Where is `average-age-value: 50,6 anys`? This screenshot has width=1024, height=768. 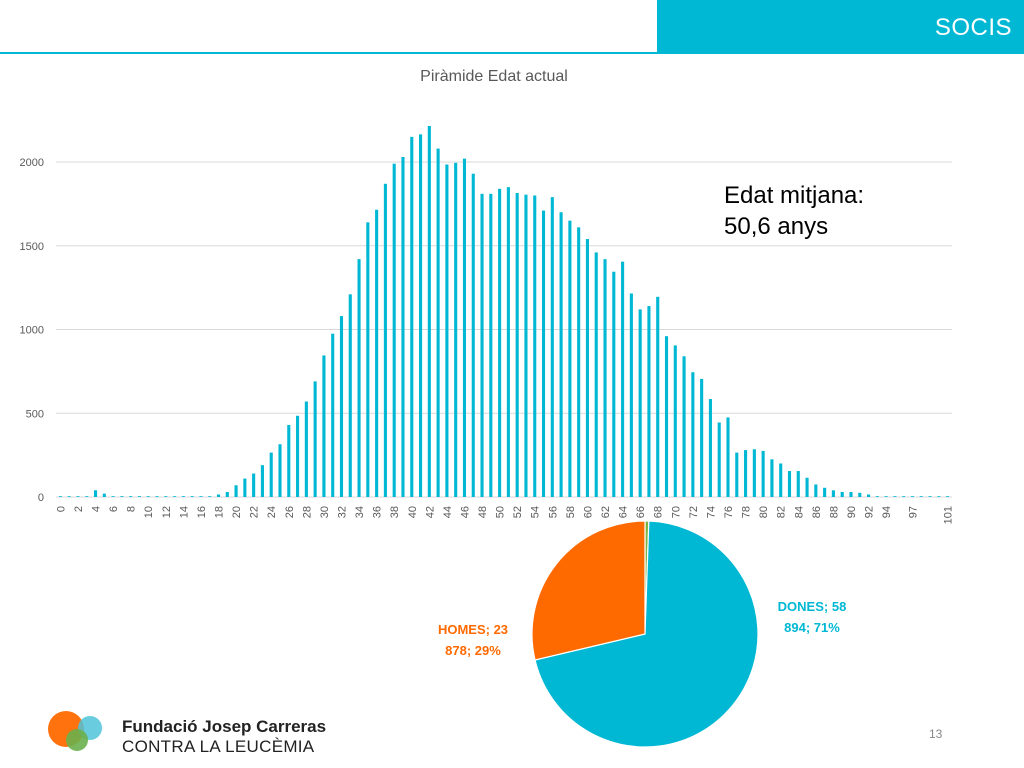
average-age-value: 50,6 anys is located at coordinates (776, 226).